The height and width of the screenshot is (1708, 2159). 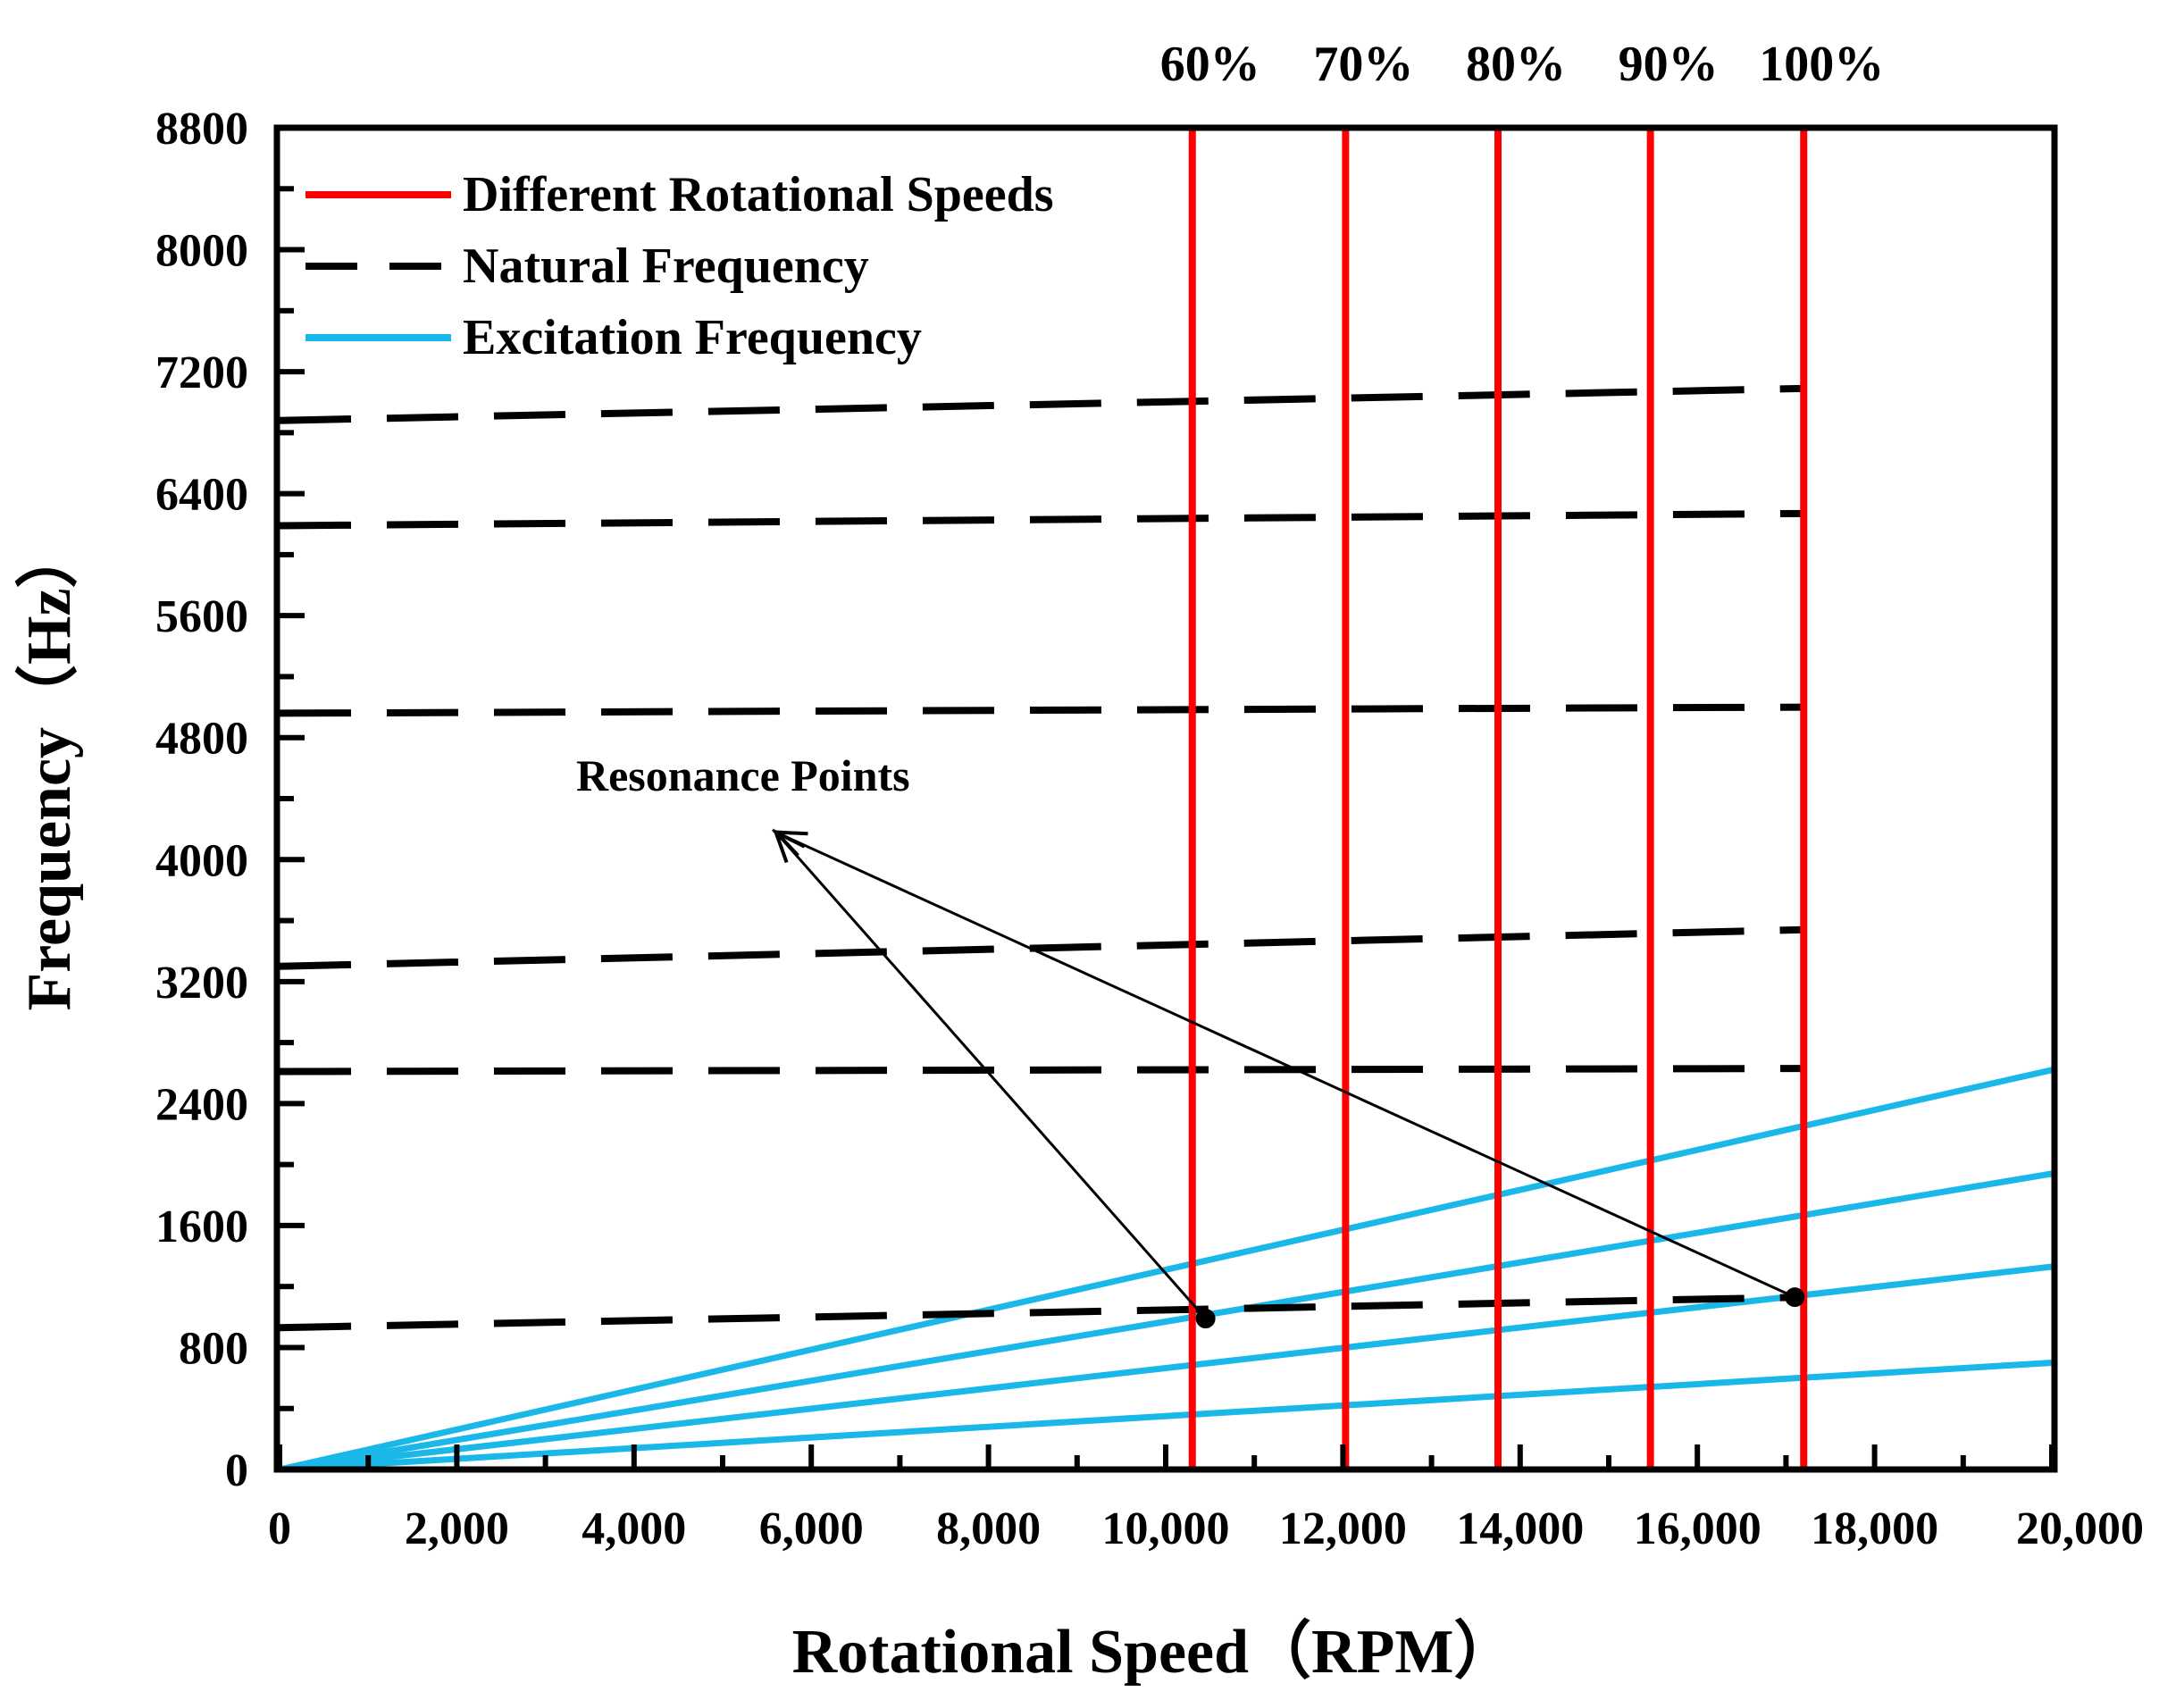 I want to click on legend-label-3: Excitation Frequency, so click(x=692, y=337).